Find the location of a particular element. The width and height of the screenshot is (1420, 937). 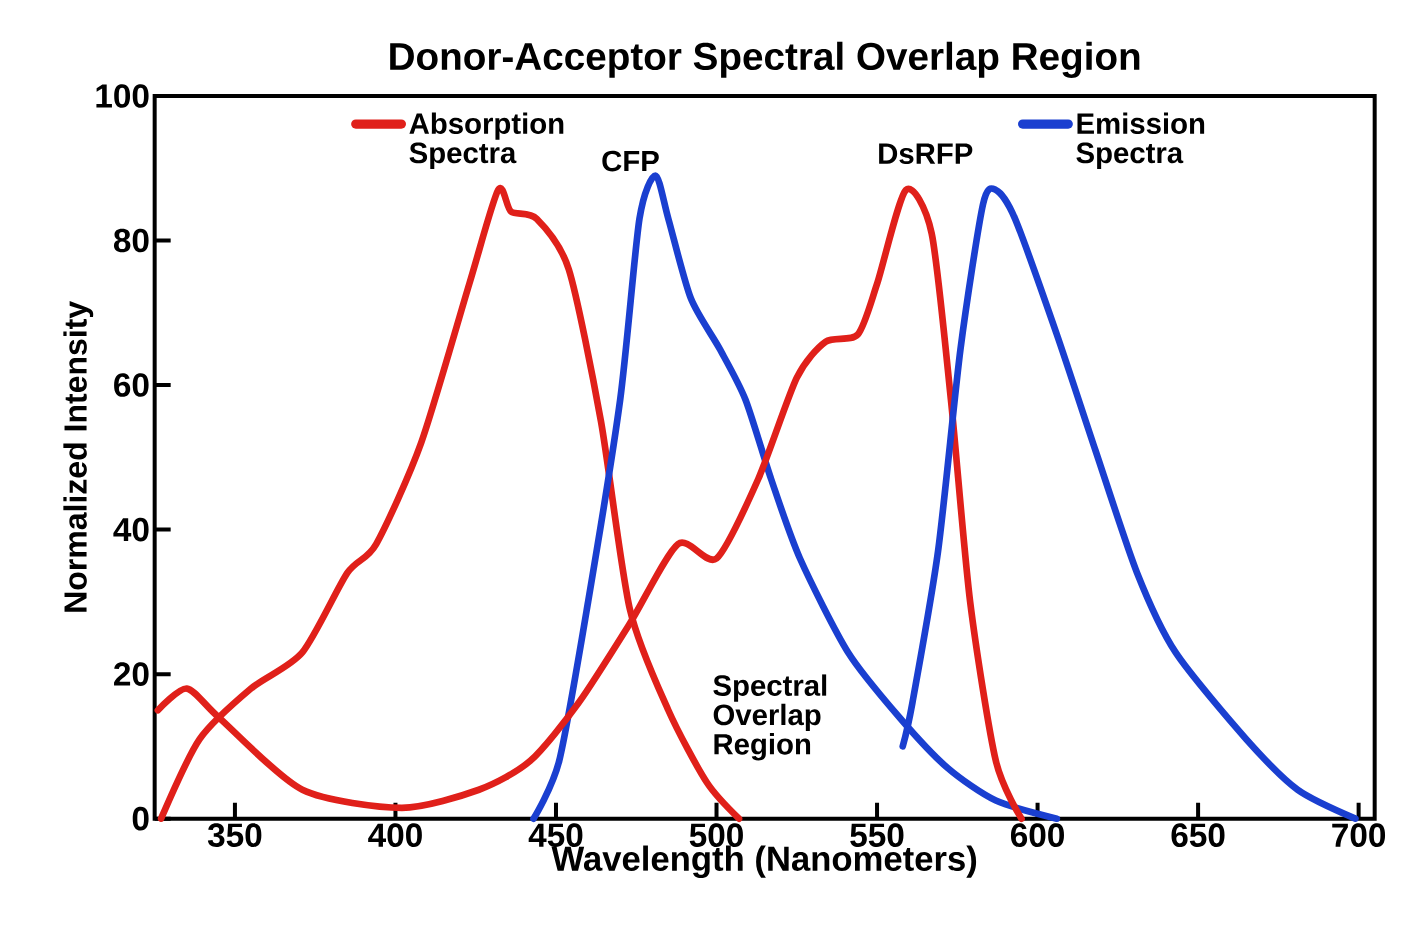

chart-title: Donor-Acceptor Spectral Overlap Region is located at coordinates (765, 59).